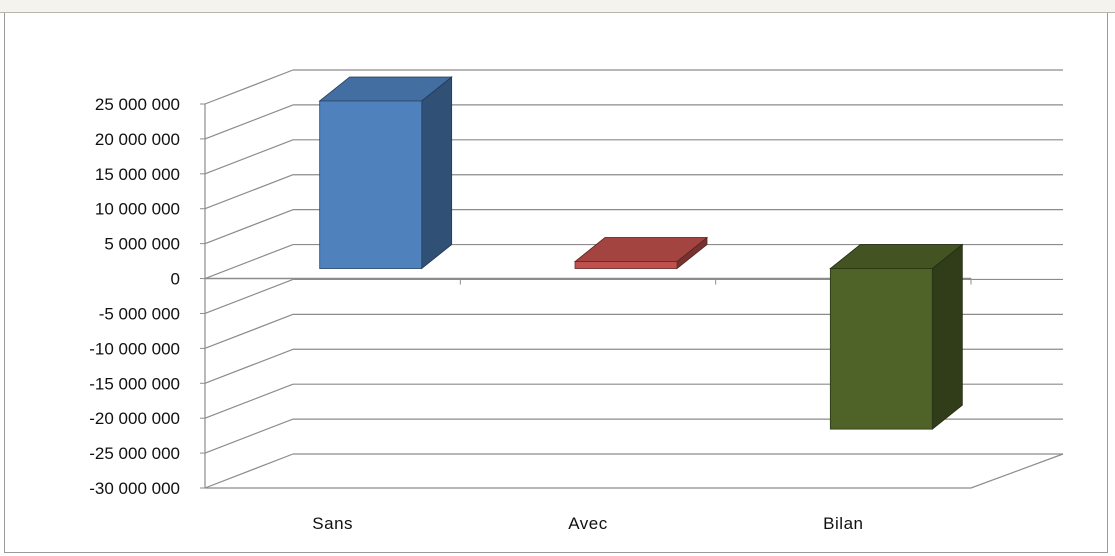  I want to click on bar-avec, so click(626, 265).